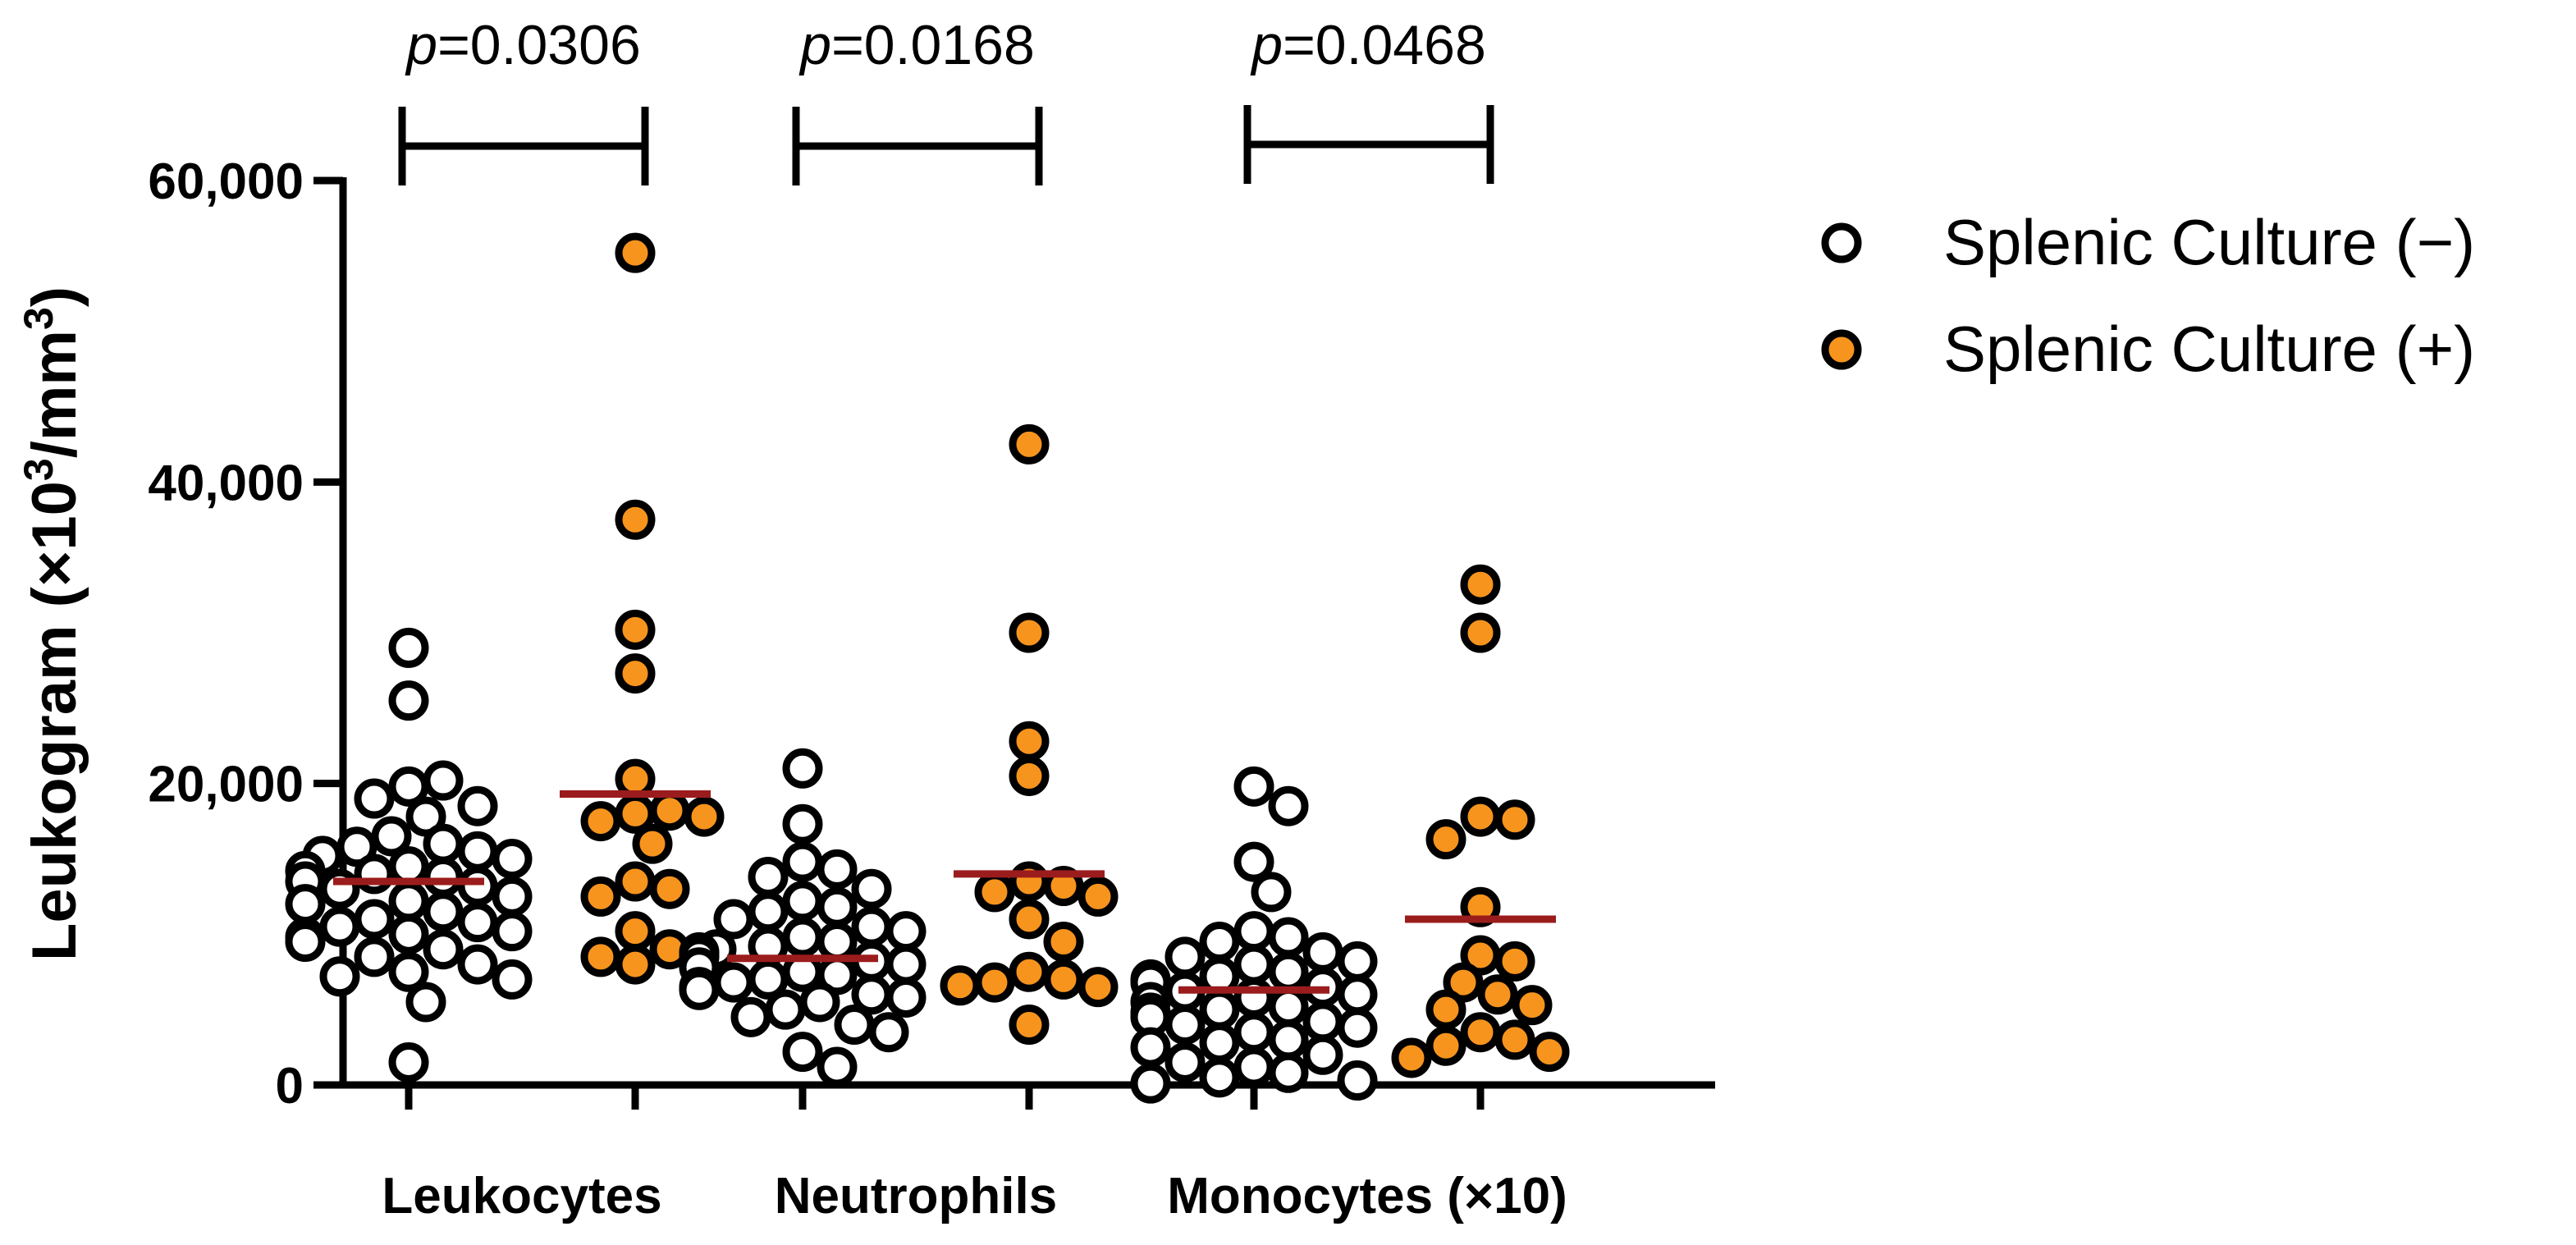 Image resolution: width=2576 pixels, height=1245 pixels. What do you see at coordinates (814, 45) in the screenshot?
I see `p-value-symbol-1: p` at bounding box center [814, 45].